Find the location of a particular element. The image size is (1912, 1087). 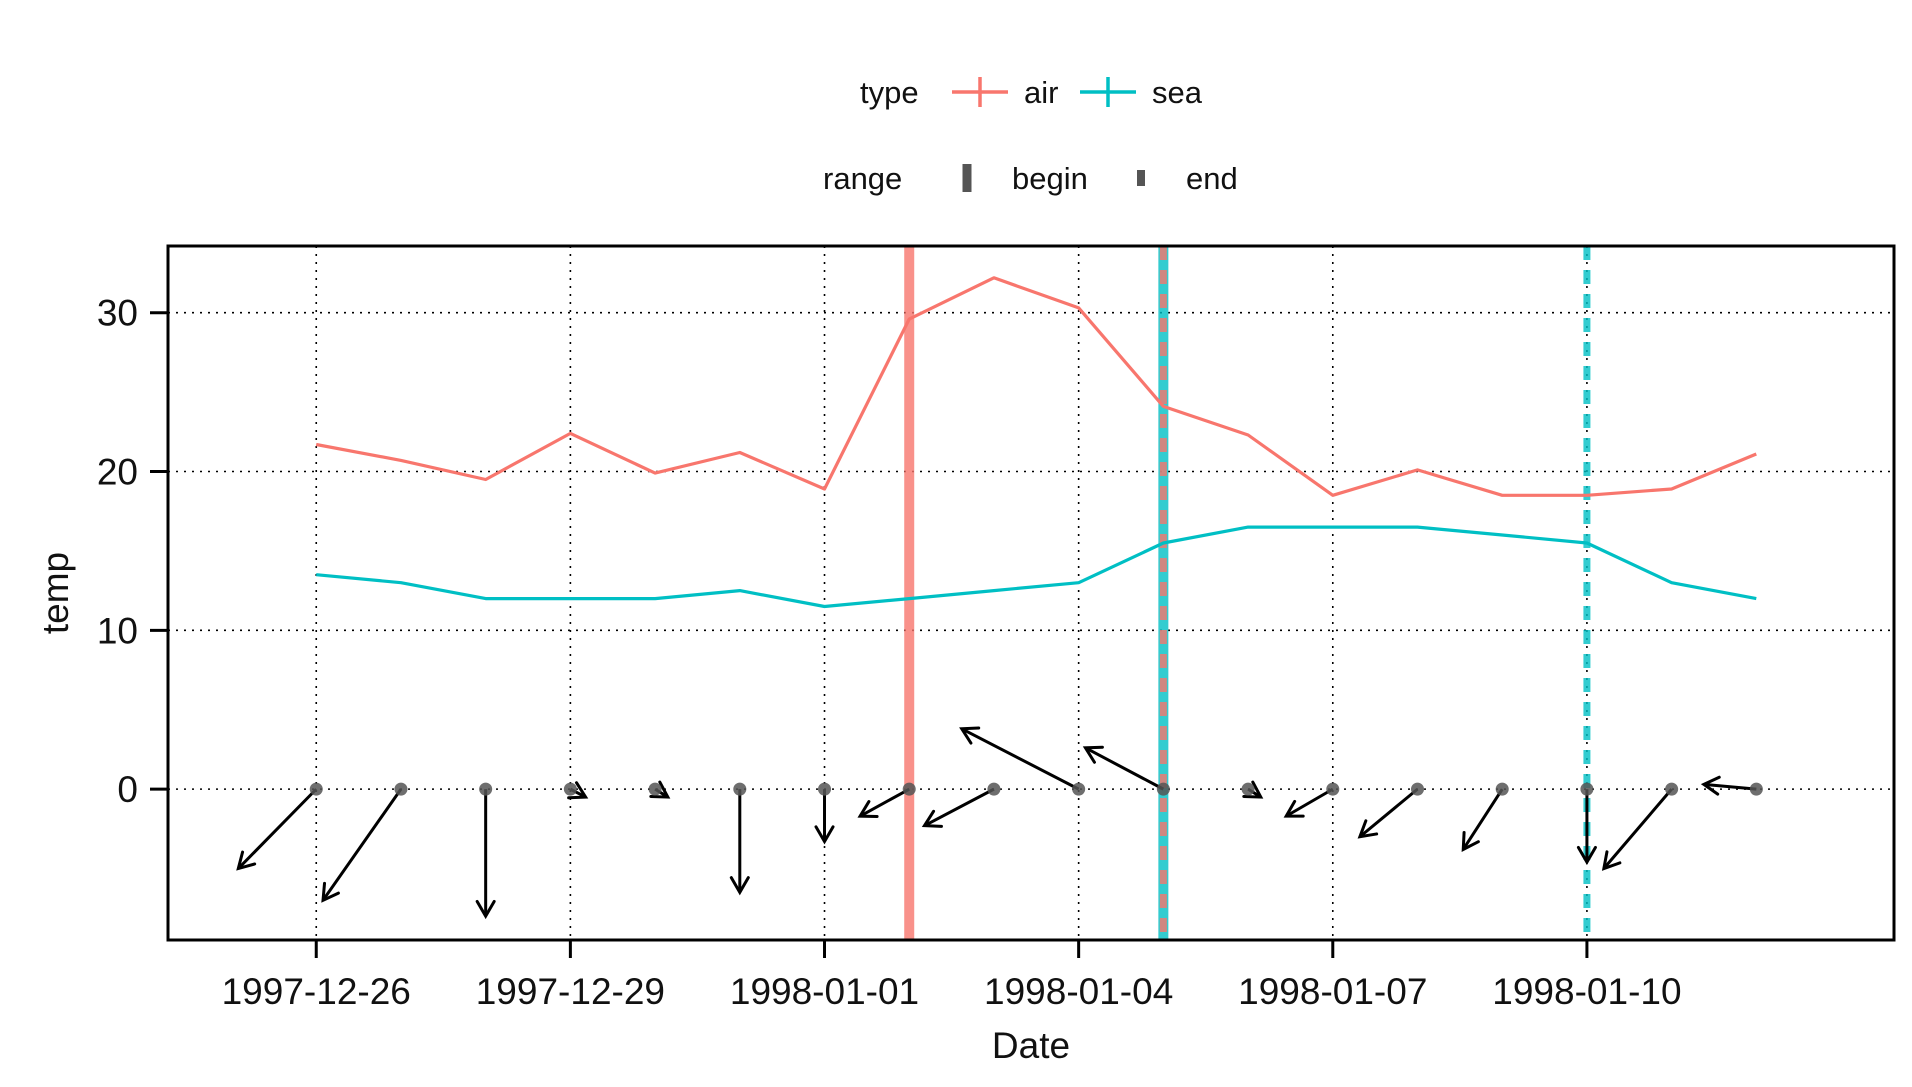

legend-key-air is located at coordinates (980, 92).